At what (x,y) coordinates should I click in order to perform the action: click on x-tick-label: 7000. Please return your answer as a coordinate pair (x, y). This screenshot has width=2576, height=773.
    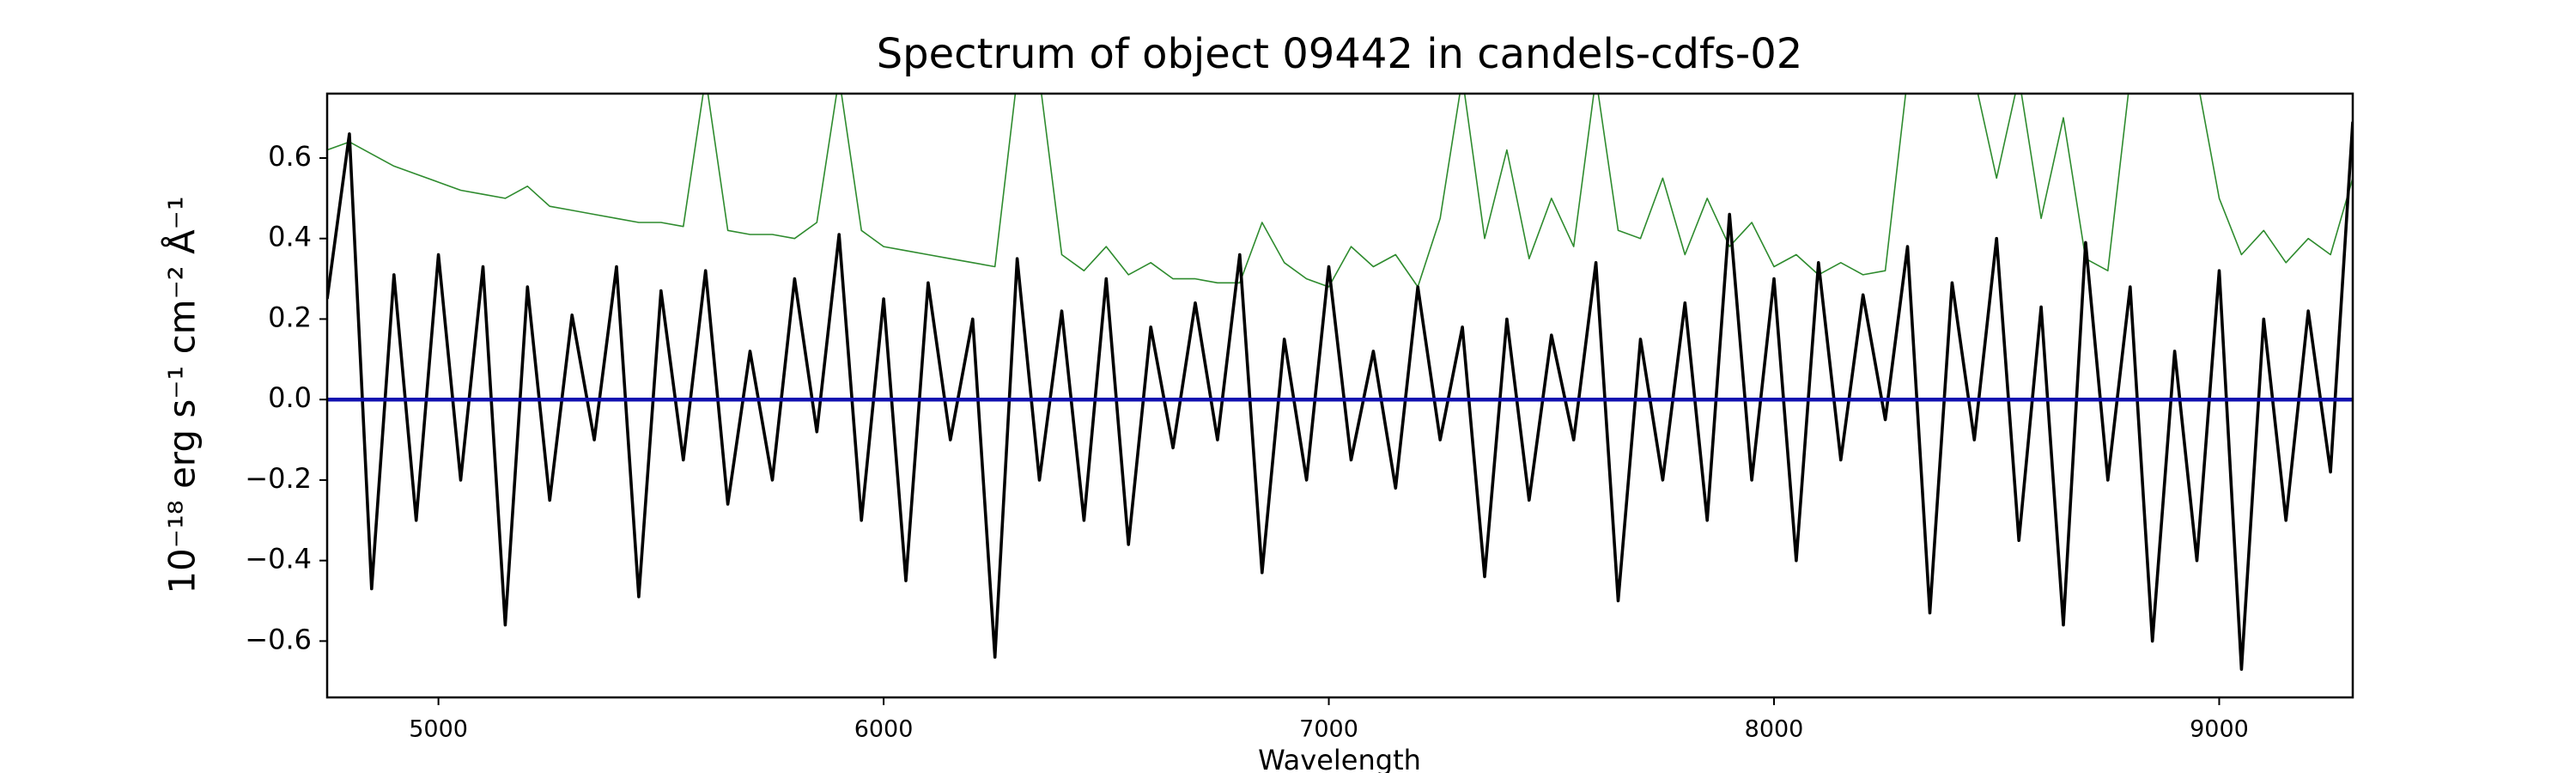
    Looking at the image, I should click on (1328, 729).